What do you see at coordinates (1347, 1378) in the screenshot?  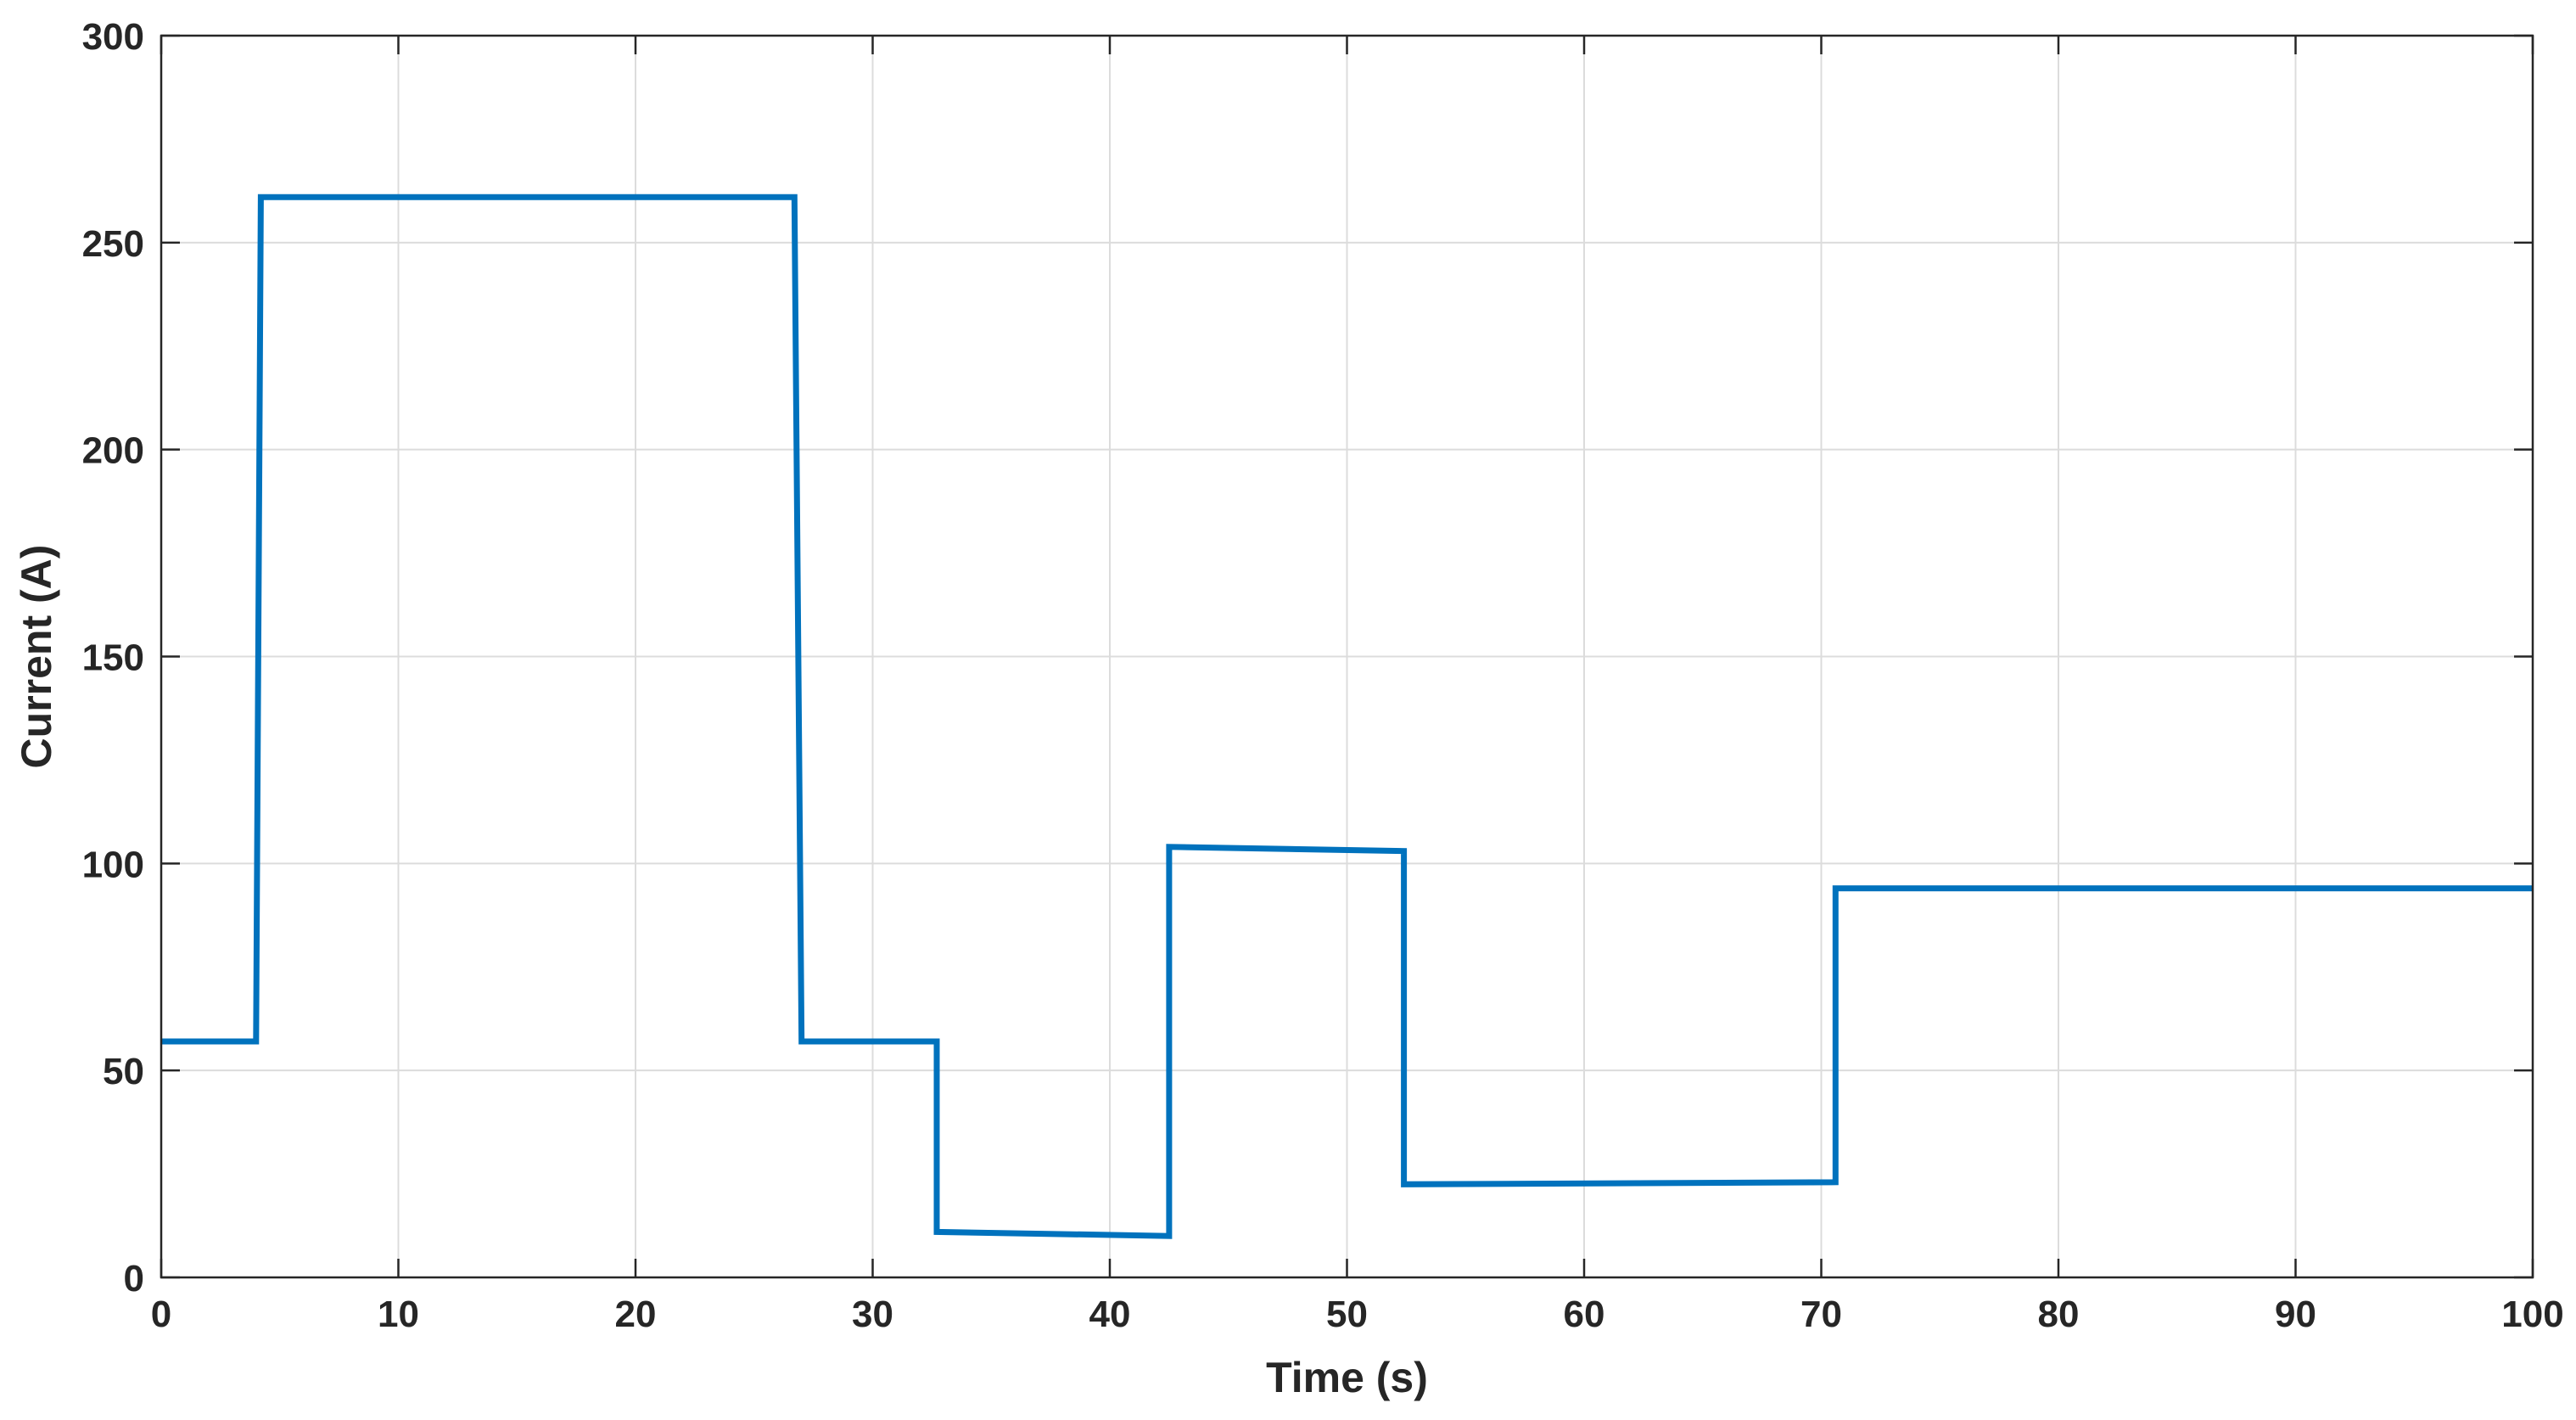 I see `x-axis-label: Time (s)` at bounding box center [1347, 1378].